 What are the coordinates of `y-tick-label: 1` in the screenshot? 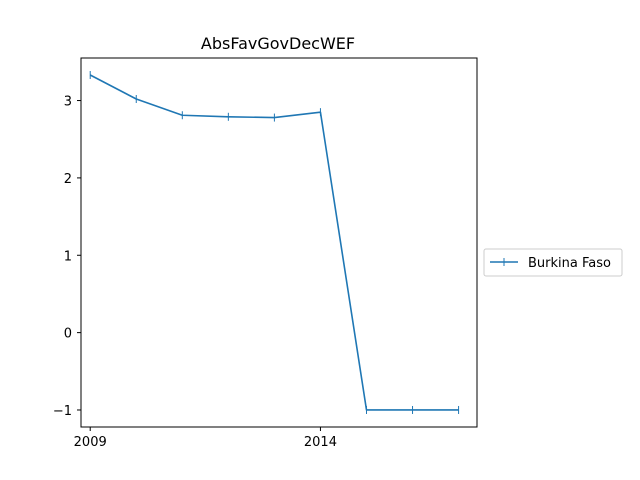 It's located at (68, 256).